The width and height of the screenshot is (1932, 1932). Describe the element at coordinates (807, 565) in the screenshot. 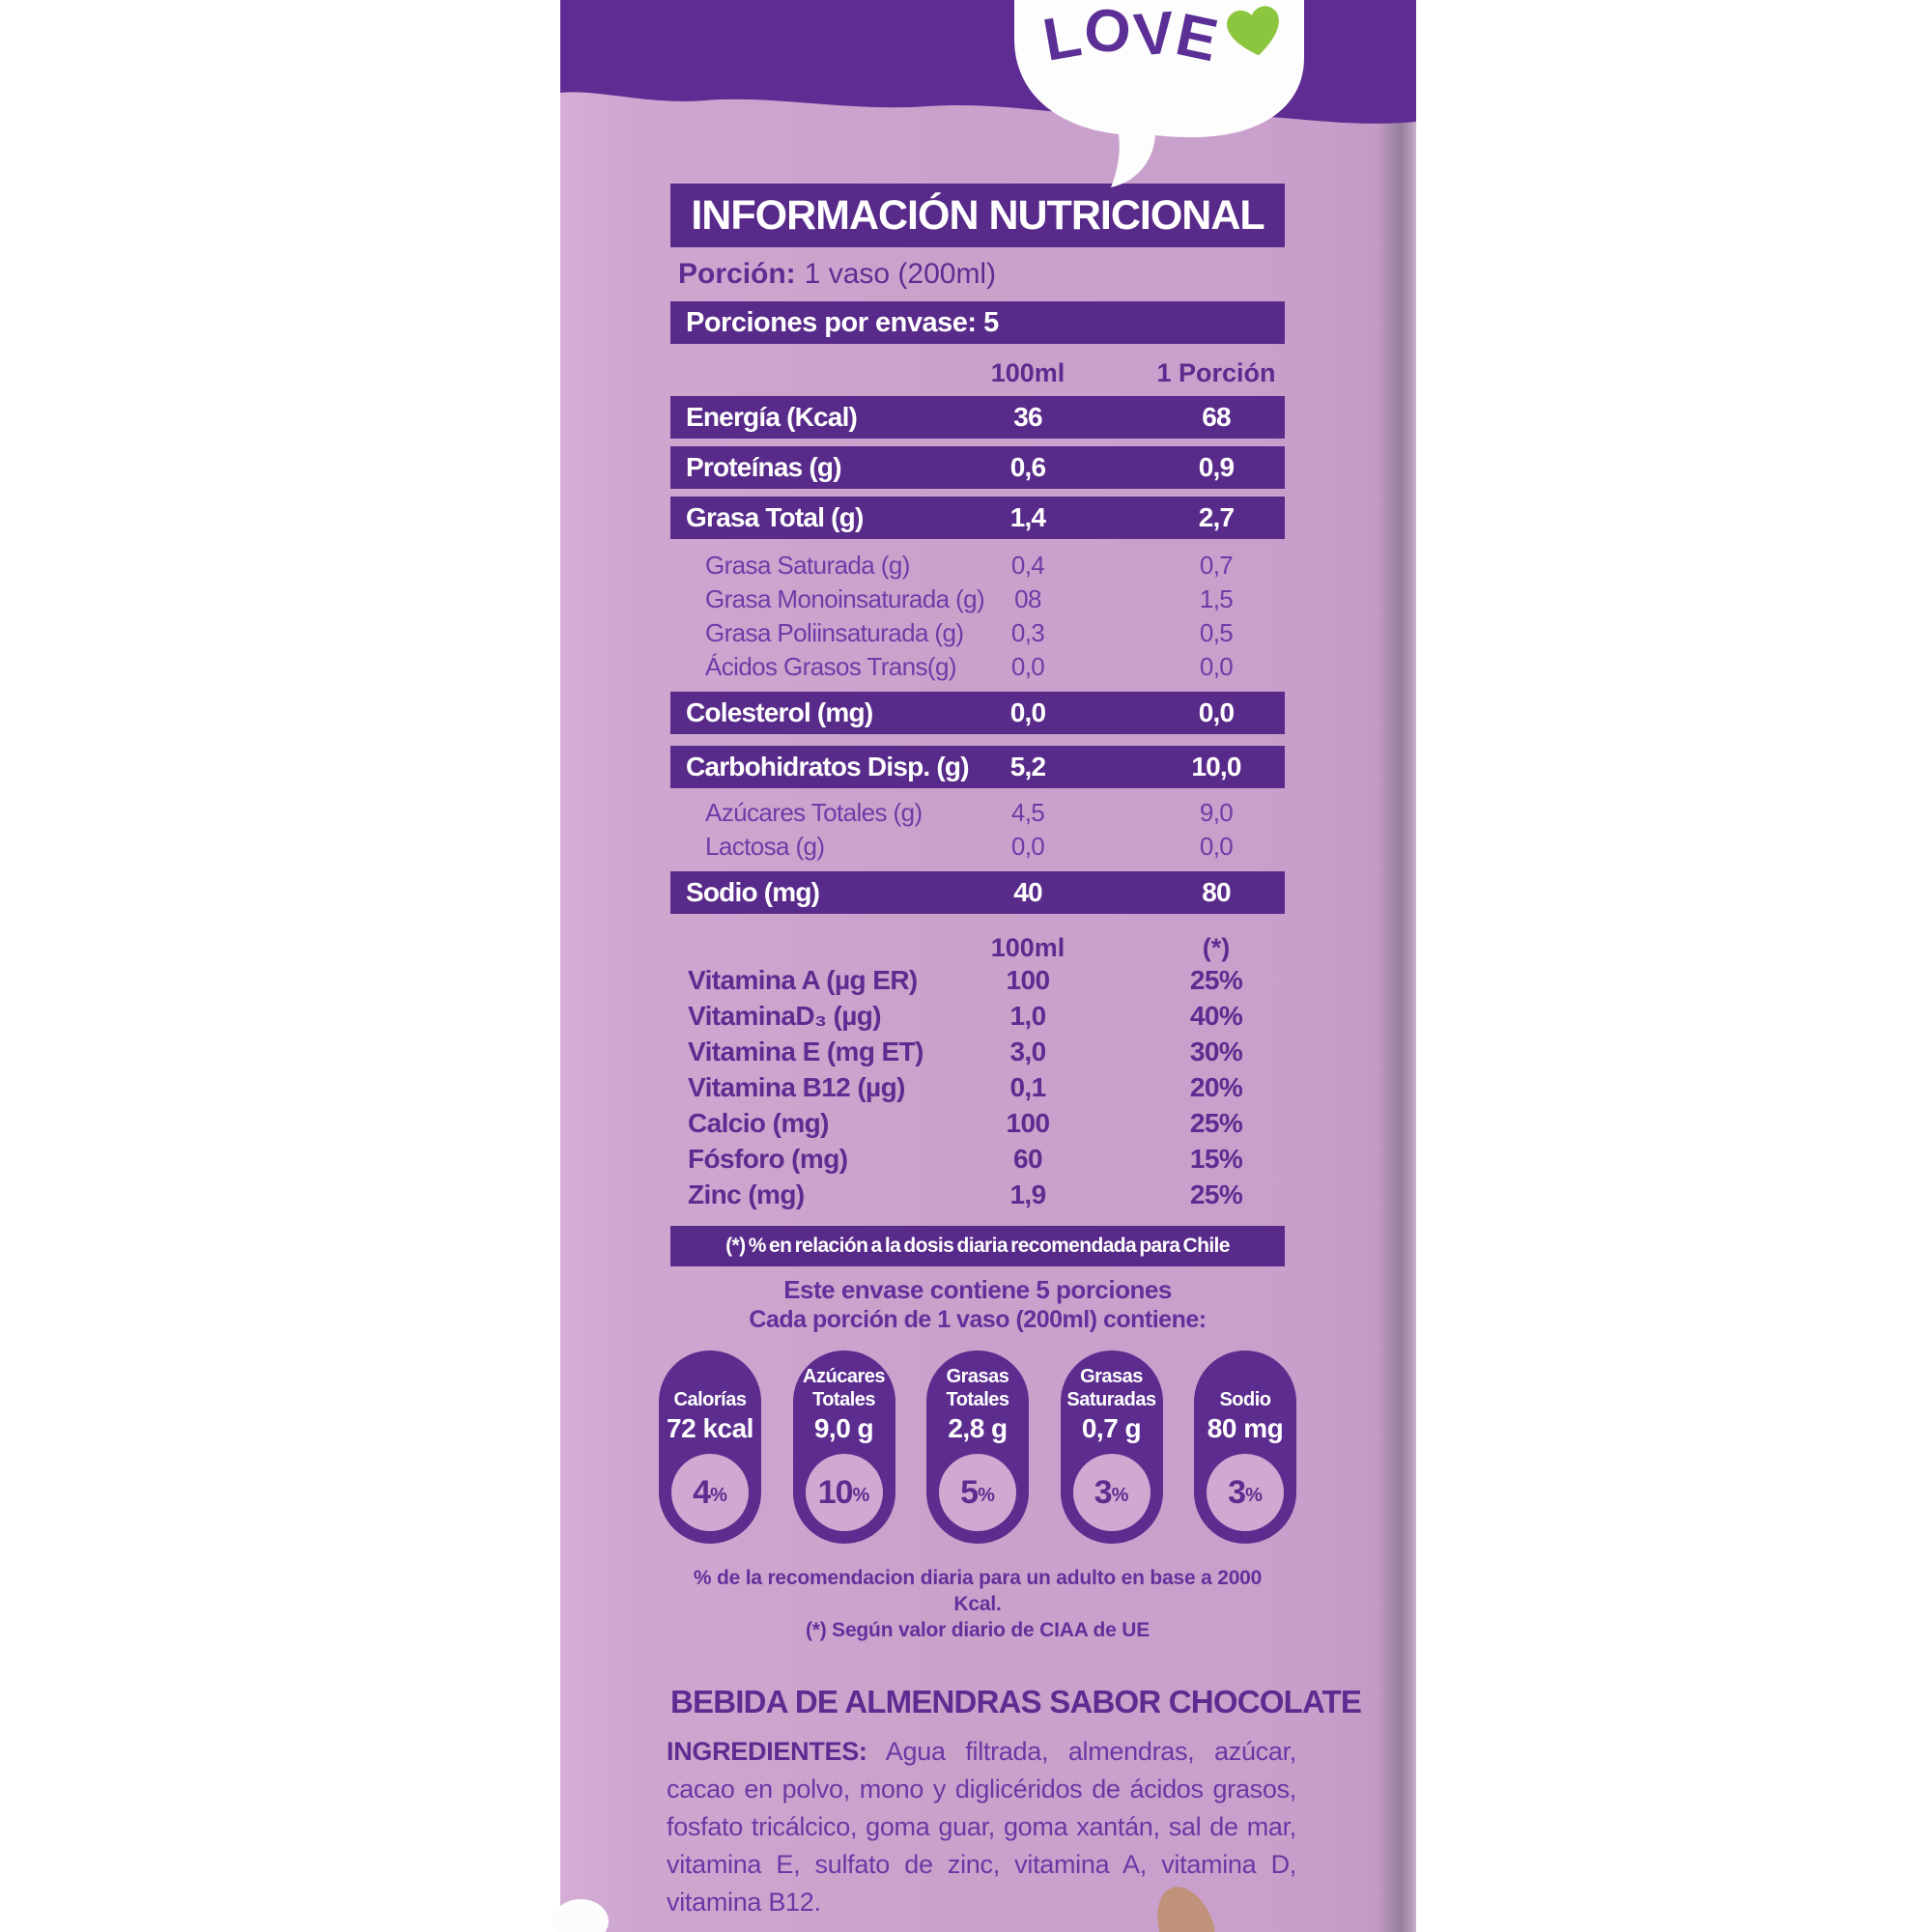

I see `row-label: Grasa Saturada (g)` at that location.